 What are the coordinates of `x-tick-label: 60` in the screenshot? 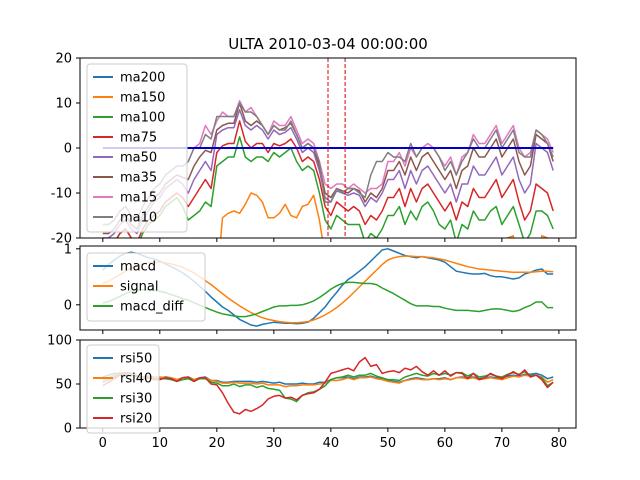 It's located at (445, 443).